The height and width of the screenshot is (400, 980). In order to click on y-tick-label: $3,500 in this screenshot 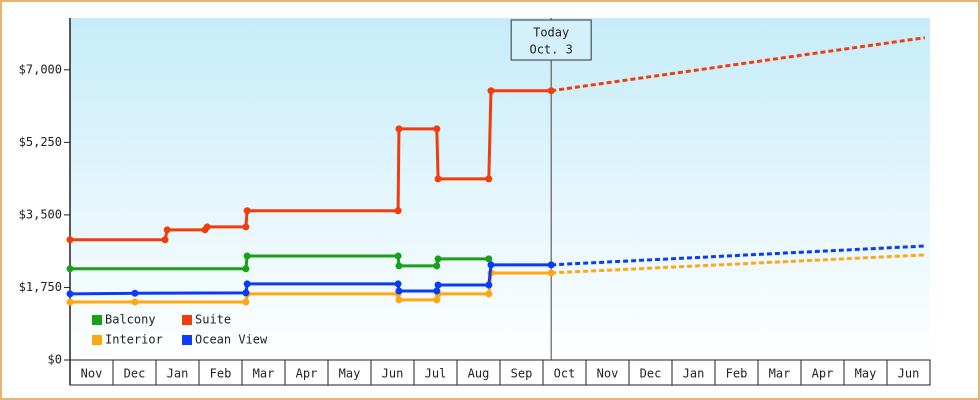, I will do `click(40, 214)`.